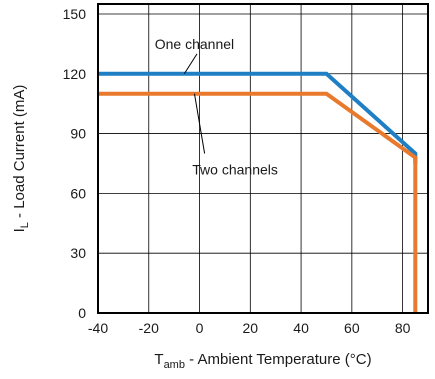 The image size is (435, 379). Describe the element at coordinates (194, 44) in the screenshot. I see `annotation-one-channel: One channel` at that location.